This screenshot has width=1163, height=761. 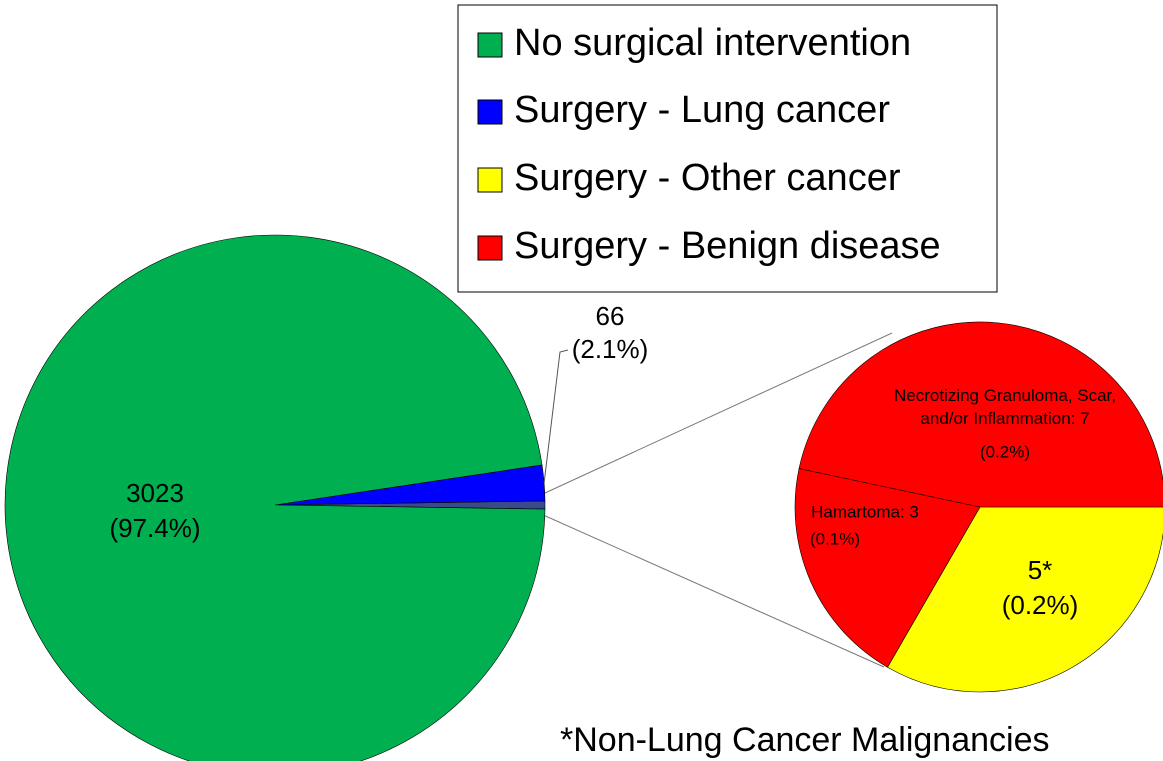 I want to click on leader-line, so click(x=556, y=416).